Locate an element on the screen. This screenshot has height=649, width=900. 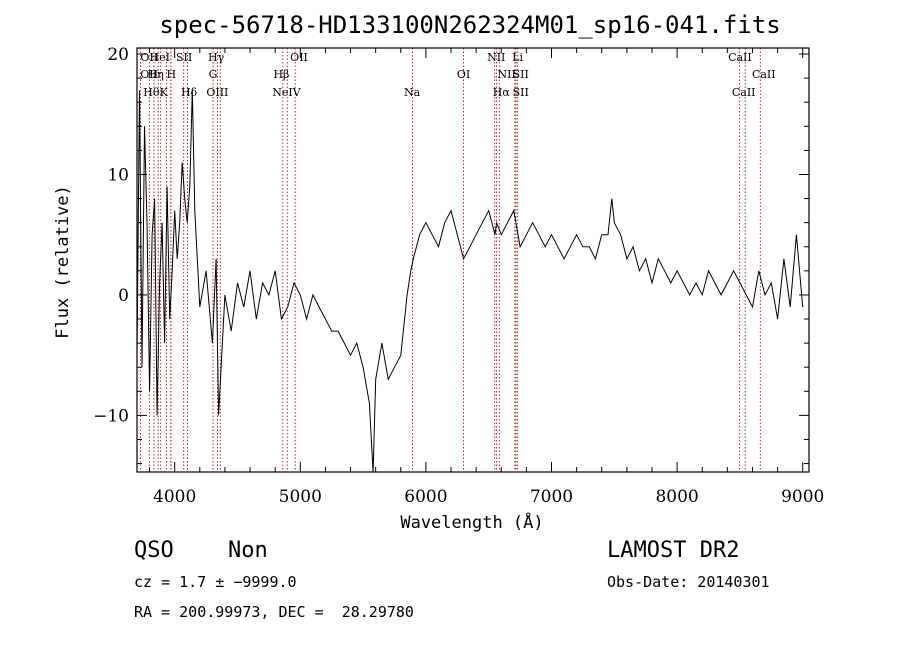
survey-name: LAMOST DR2 is located at coordinates (673, 550).